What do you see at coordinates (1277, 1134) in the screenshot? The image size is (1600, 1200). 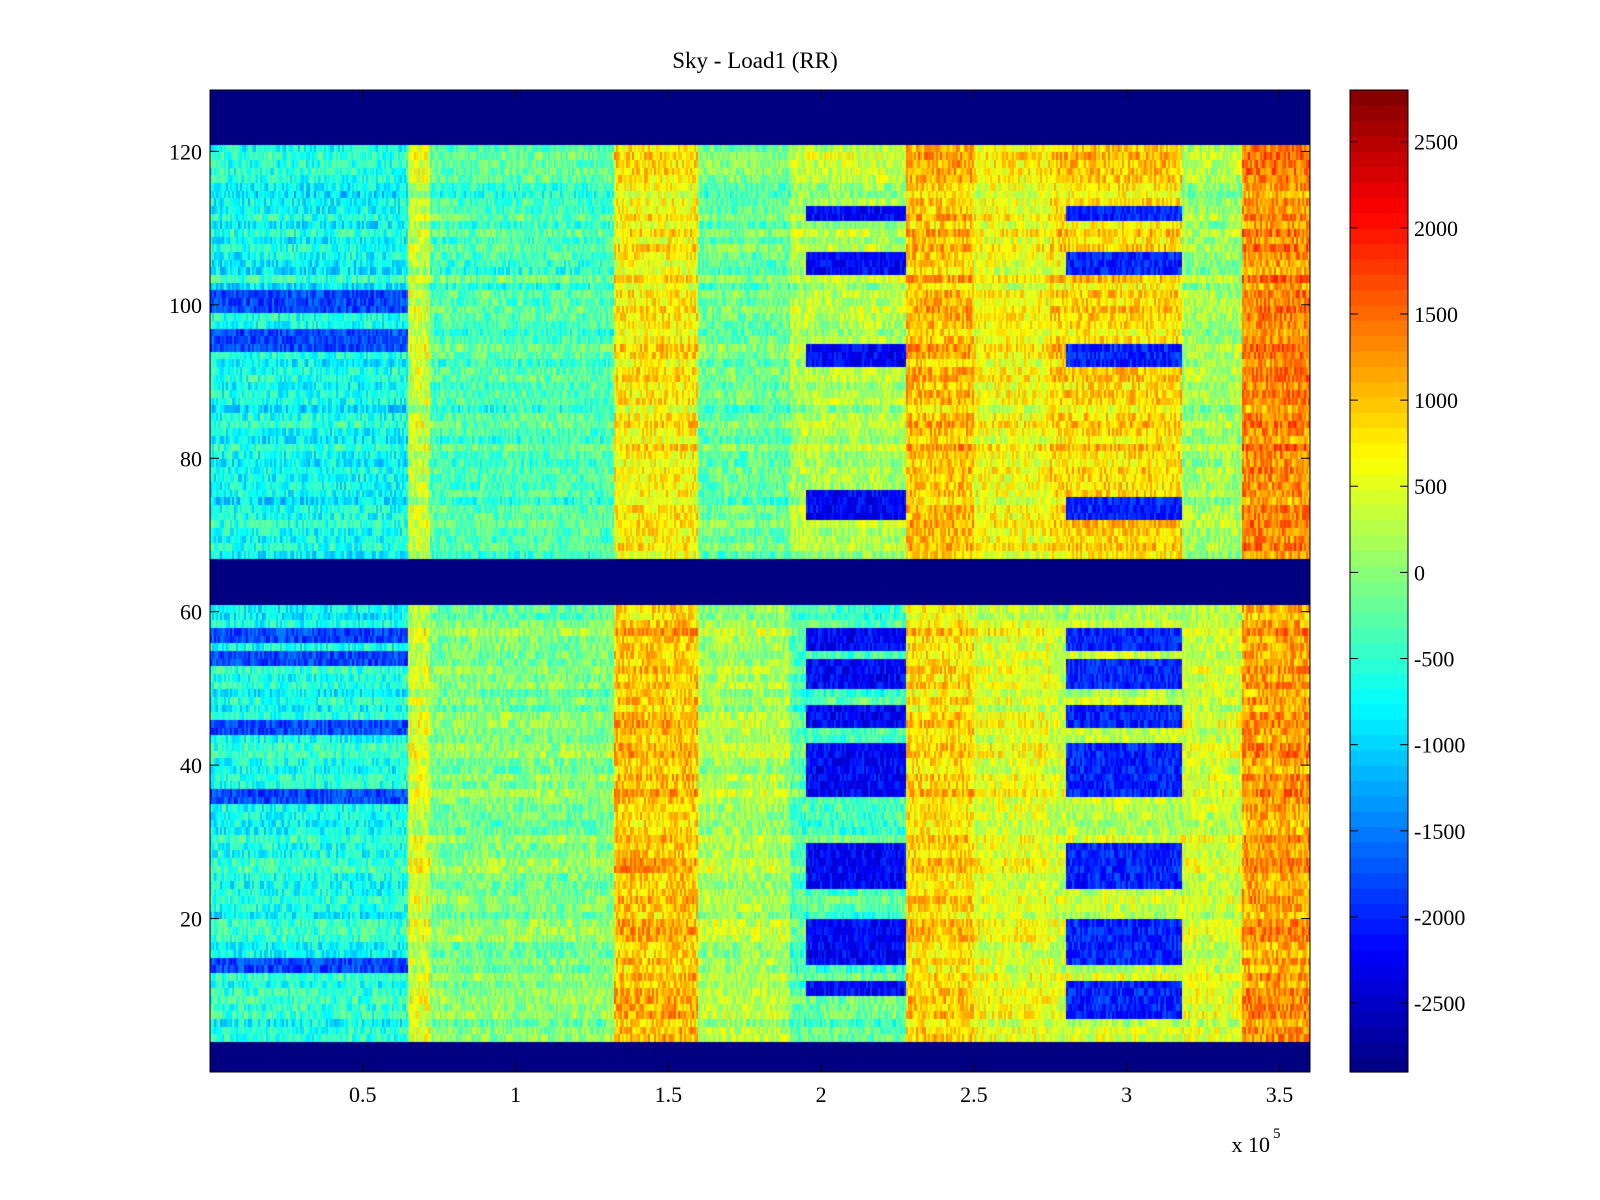 I see `x-multiplier-exponent: 5` at bounding box center [1277, 1134].